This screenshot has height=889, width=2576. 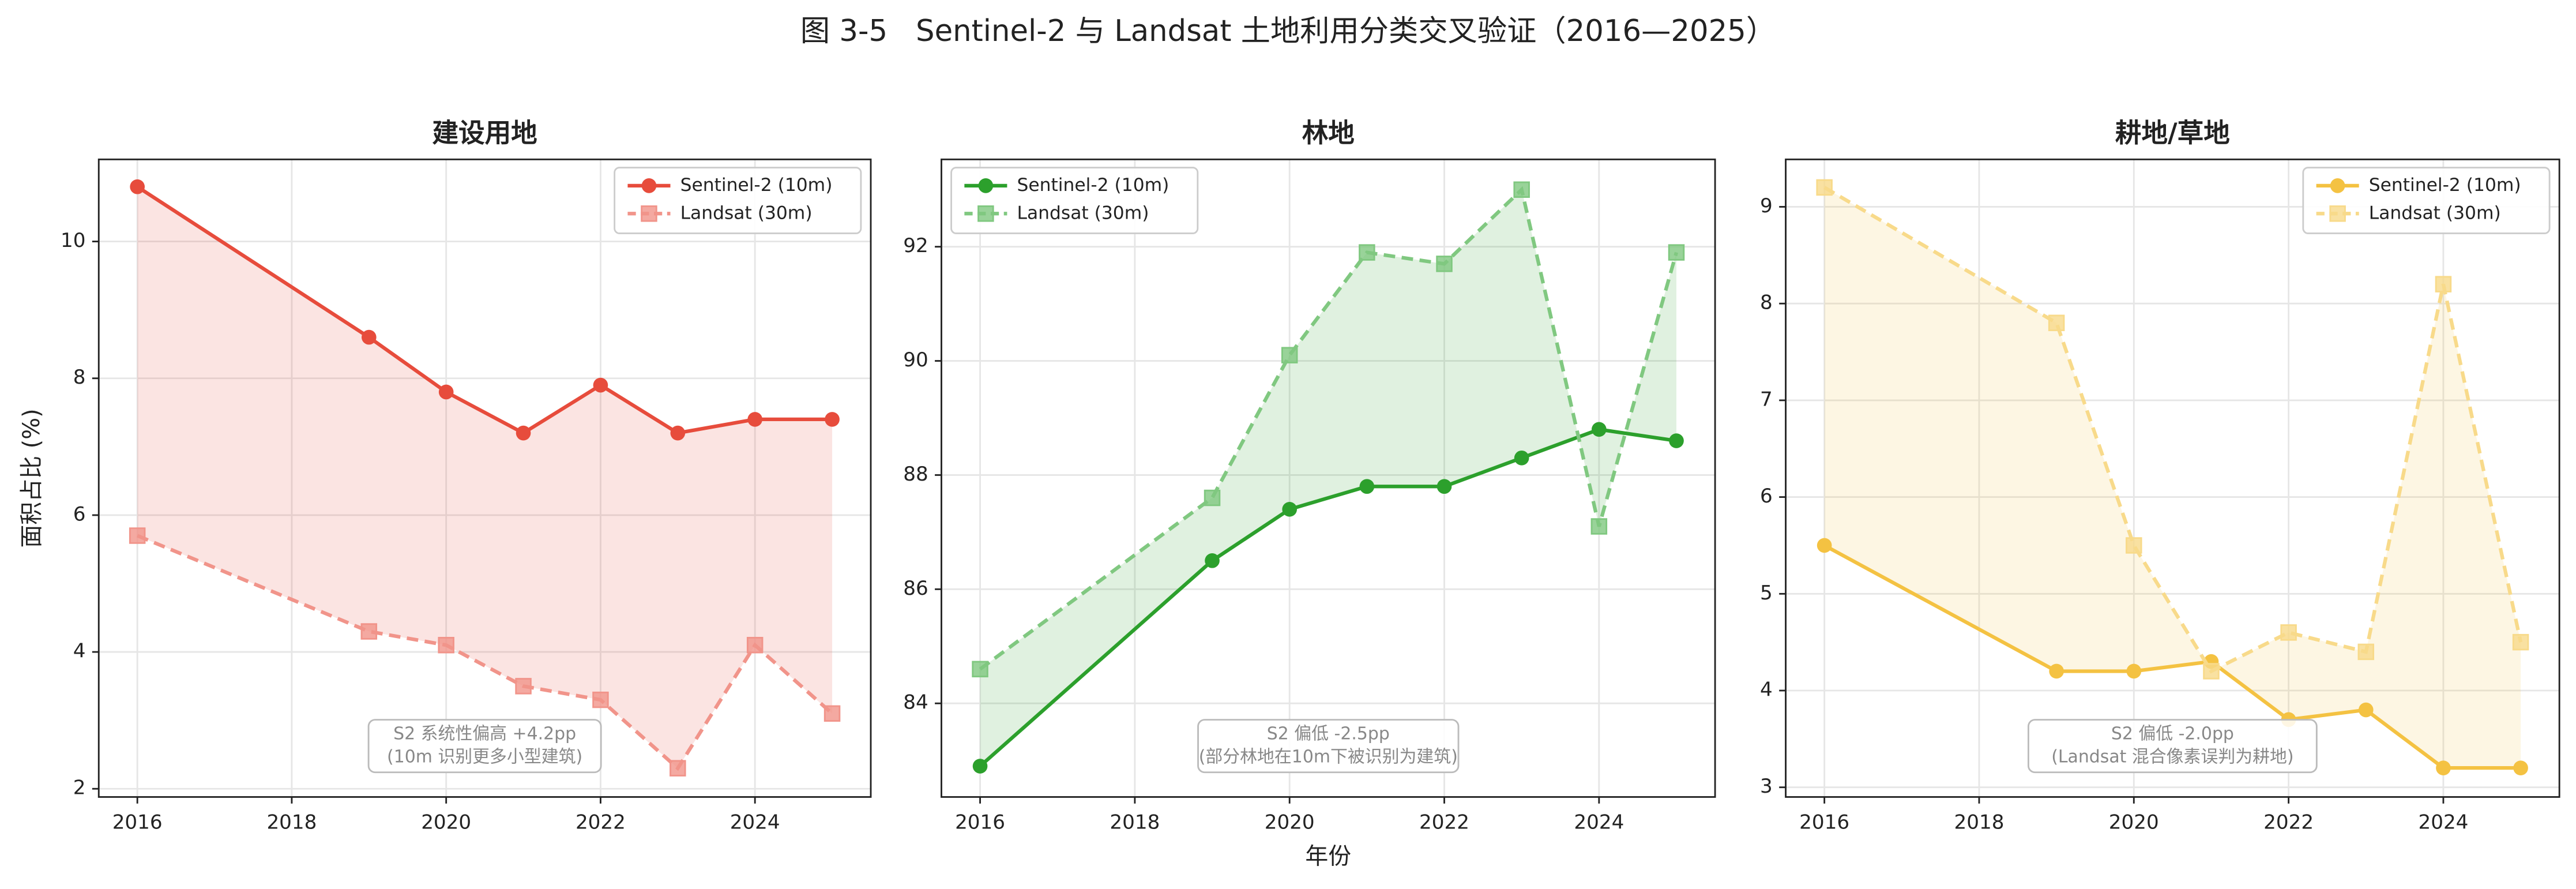 I want to click on y-tick-label: 8, so click(x=1766, y=303).